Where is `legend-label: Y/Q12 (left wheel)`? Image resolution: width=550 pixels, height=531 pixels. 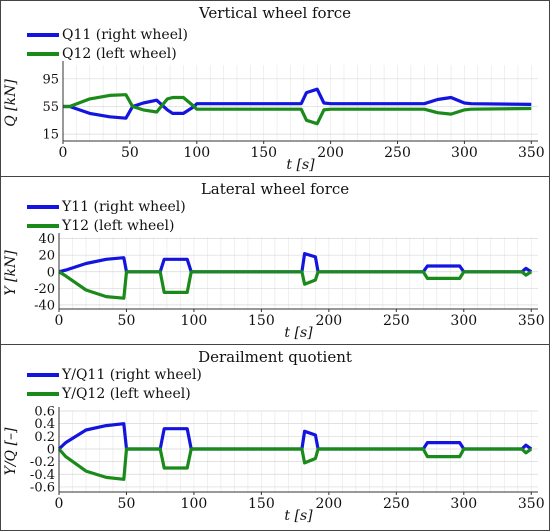 legend-label: Y/Q12 (left wheel) is located at coordinates (126, 393).